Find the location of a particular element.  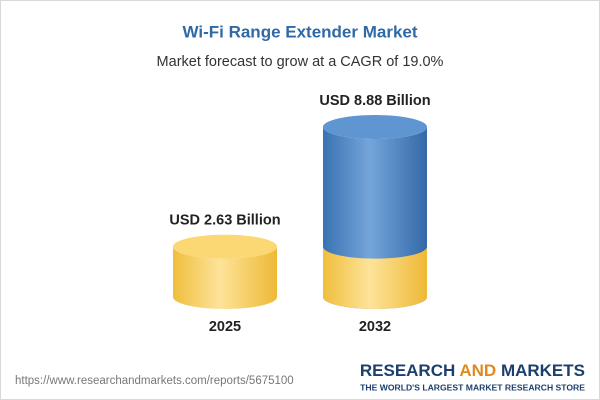

cylinder-body is located at coordinates (225, 277).